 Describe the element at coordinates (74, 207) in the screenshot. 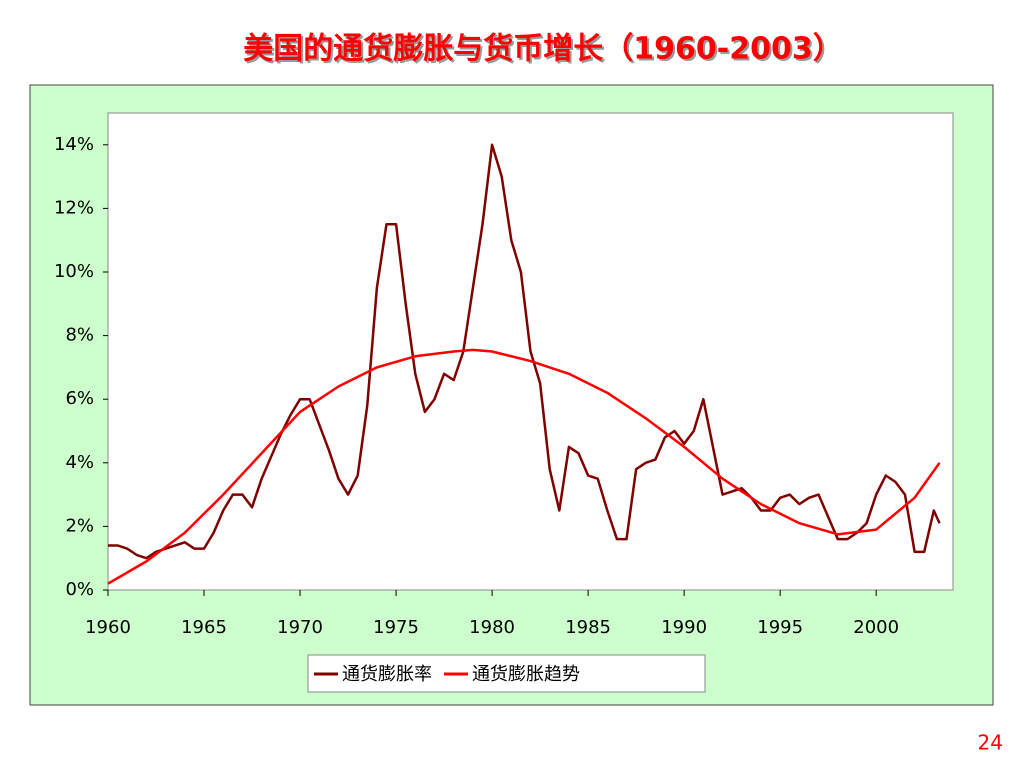

I see `y-tick-label: 12%` at that location.